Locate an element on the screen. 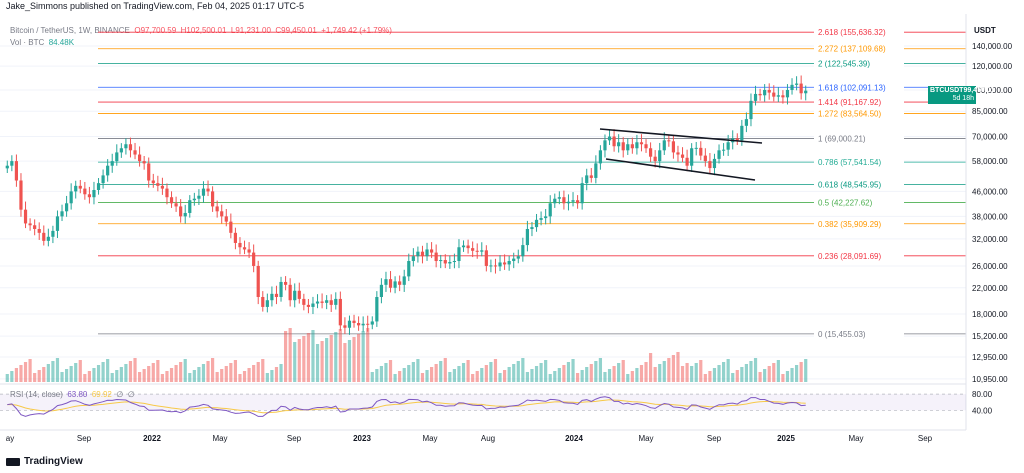 This screenshot has height=473, width=1024. rsi-value: 63.80 is located at coordinates (77, 394).